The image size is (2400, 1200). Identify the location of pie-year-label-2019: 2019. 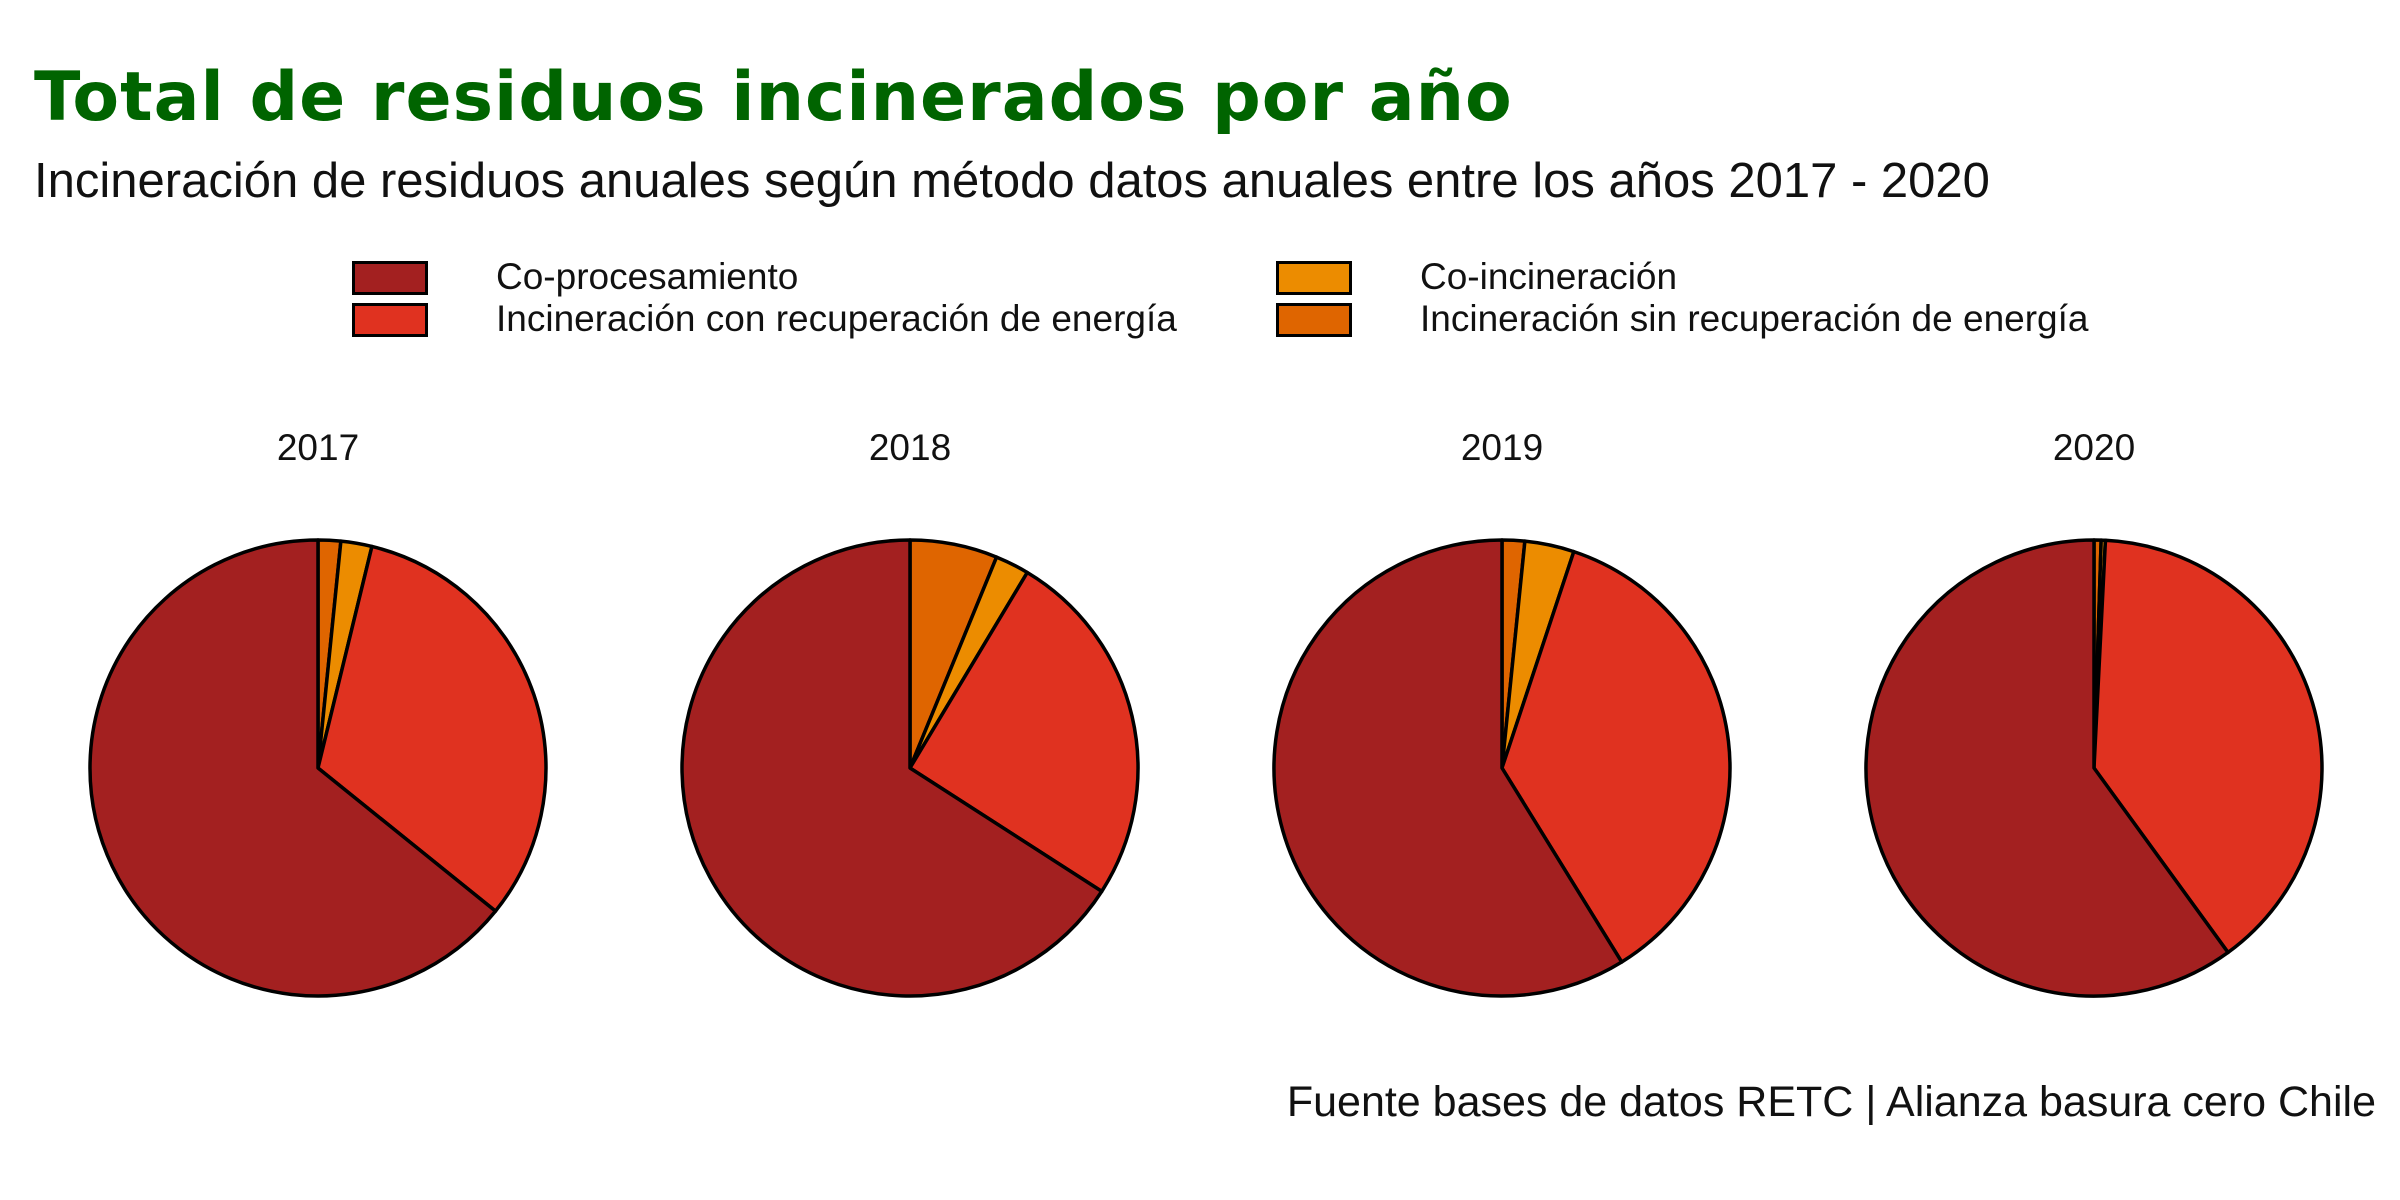
(1502, 447).